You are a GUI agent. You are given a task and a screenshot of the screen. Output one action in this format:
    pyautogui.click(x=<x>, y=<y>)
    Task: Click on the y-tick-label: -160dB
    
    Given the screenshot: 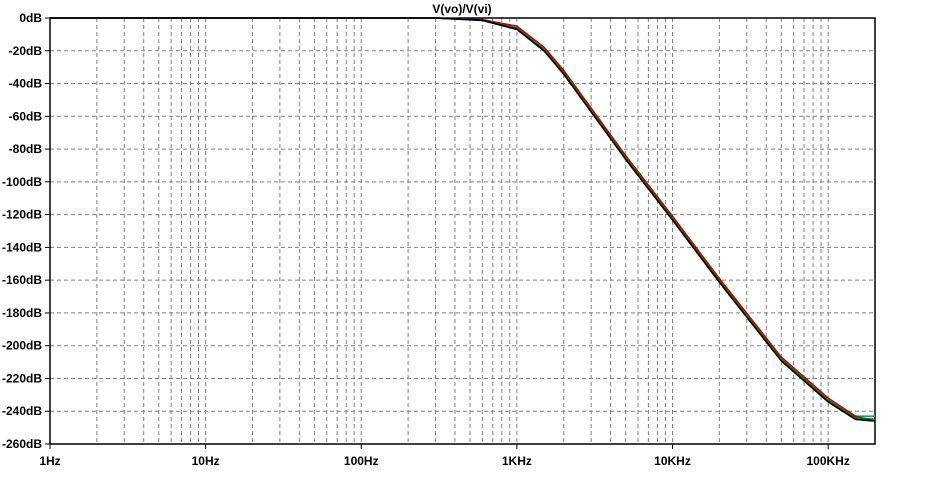 What is the action you would take?
    pyautogui.click(x=22, y=280)
    